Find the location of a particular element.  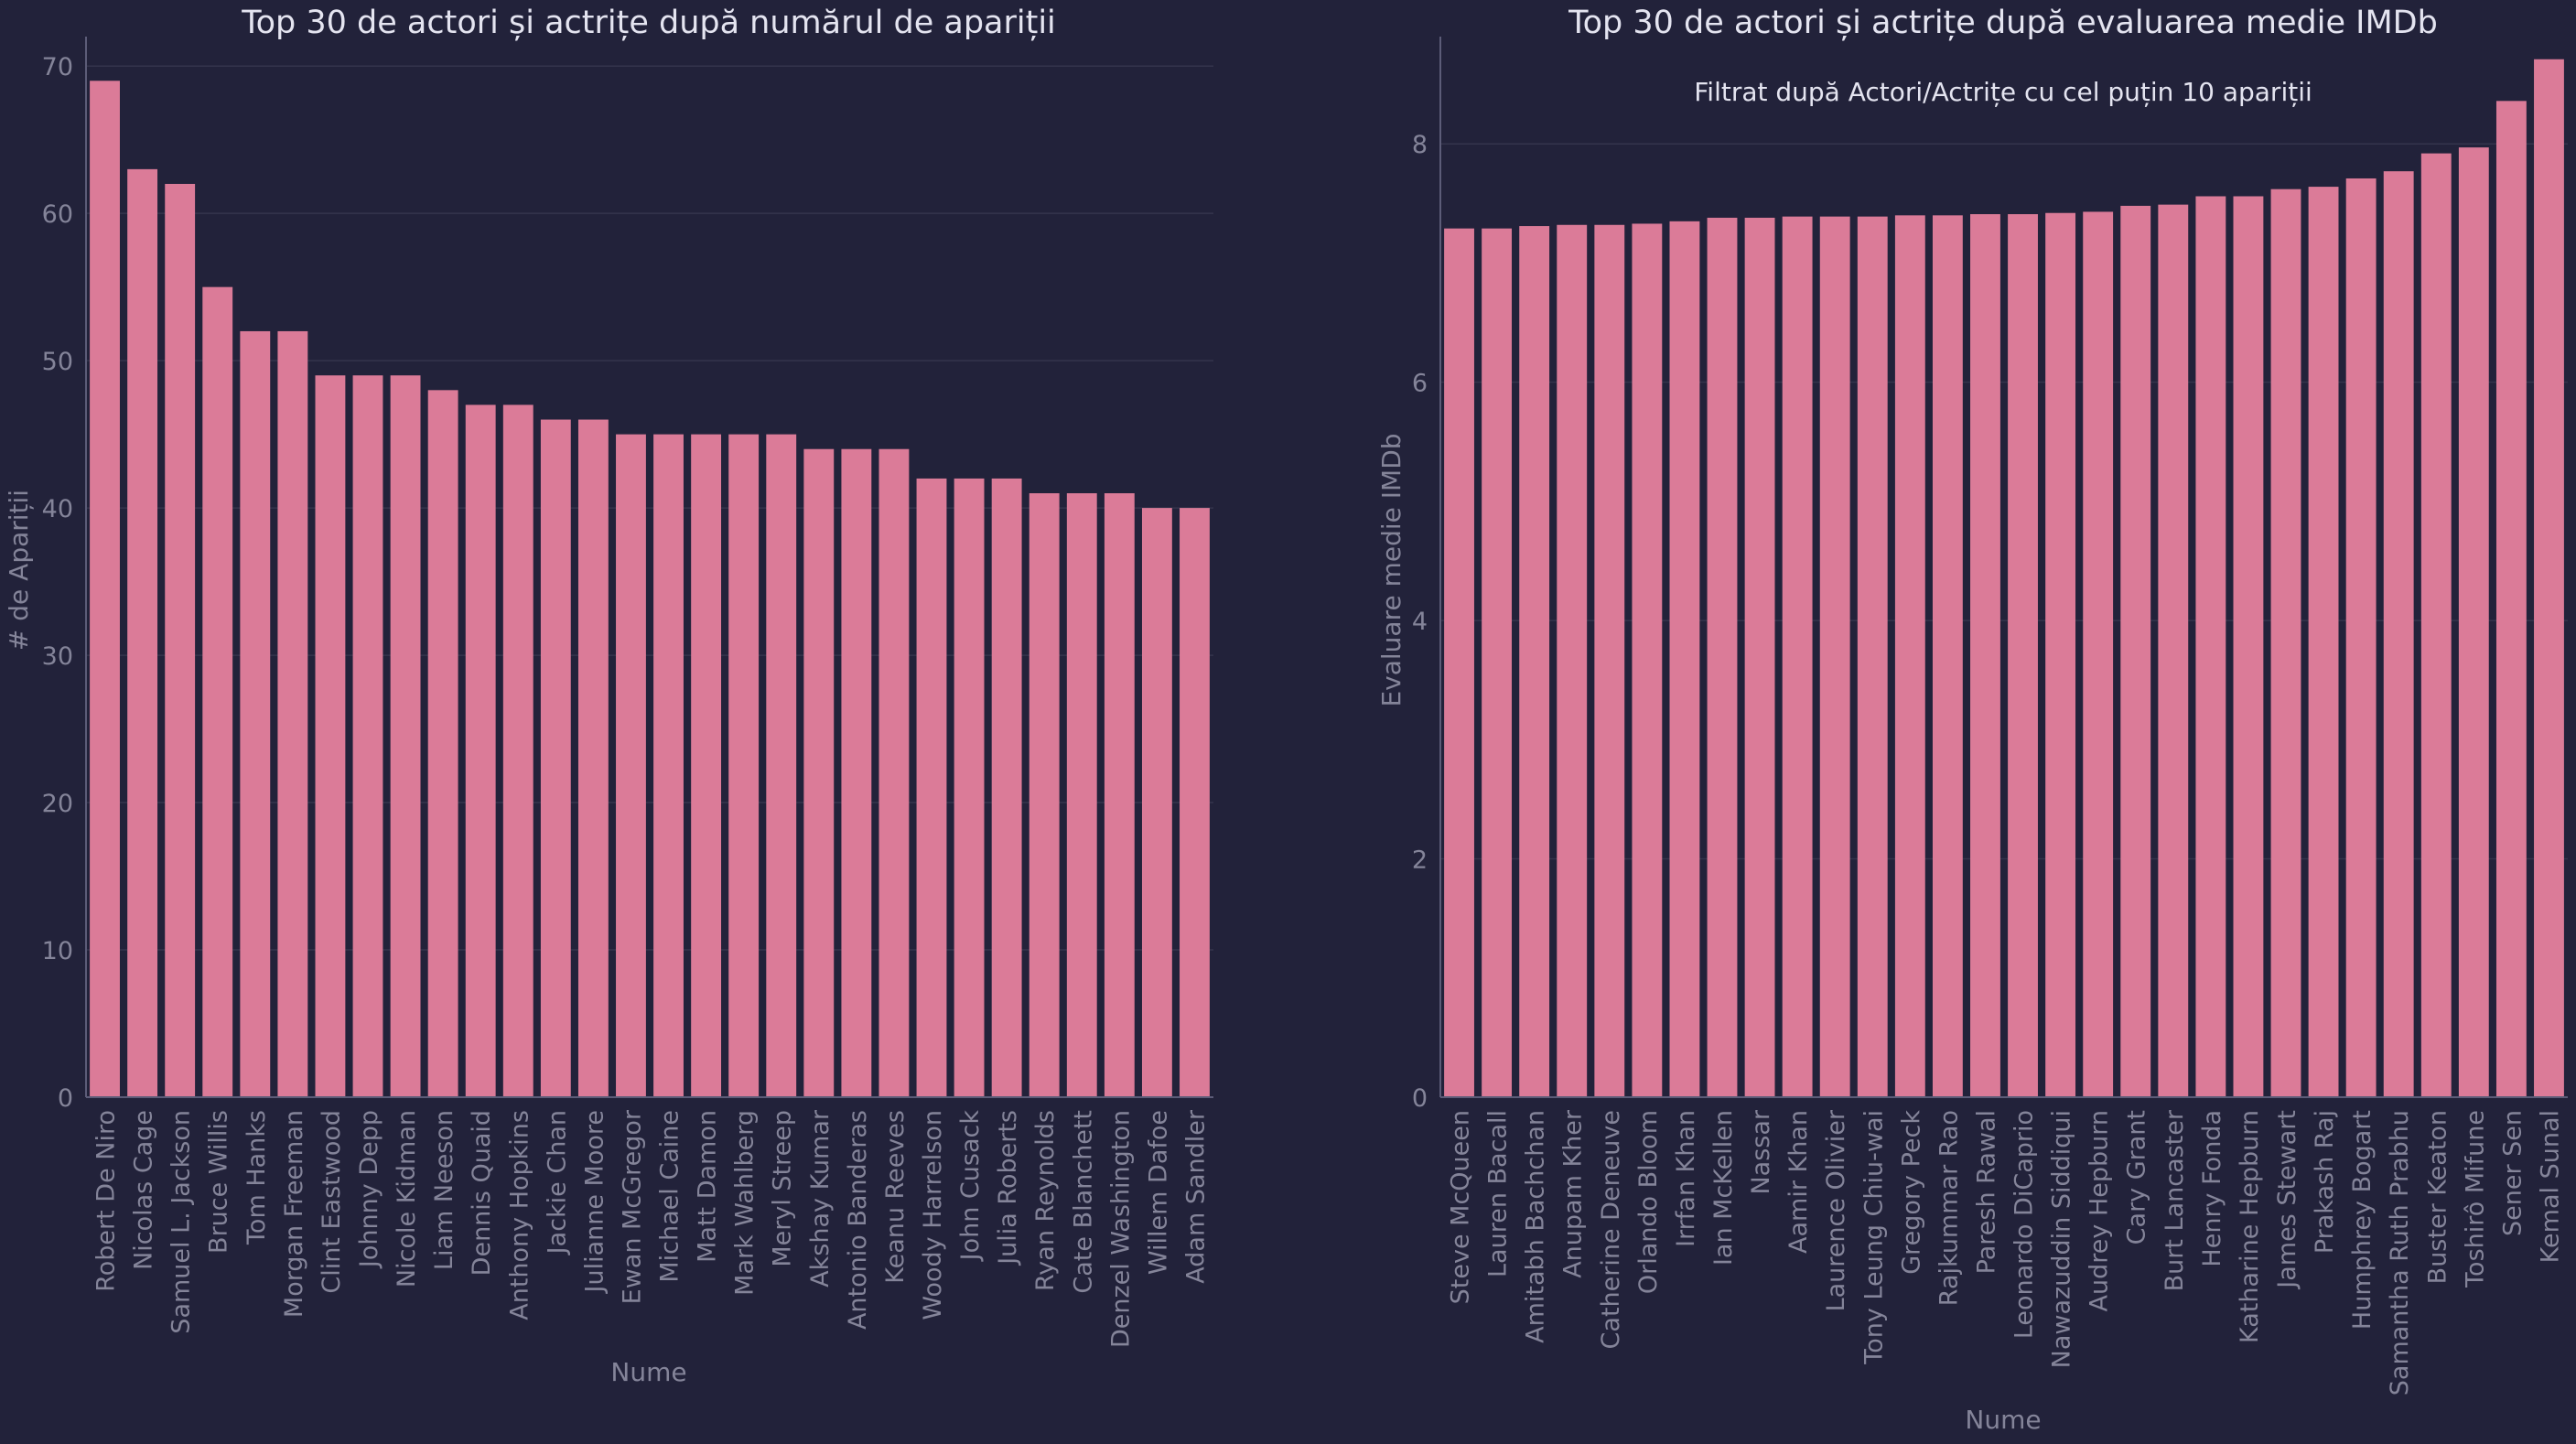

x-tick-label: Rajkummar Rao is located at coordinates (1949, 1208).